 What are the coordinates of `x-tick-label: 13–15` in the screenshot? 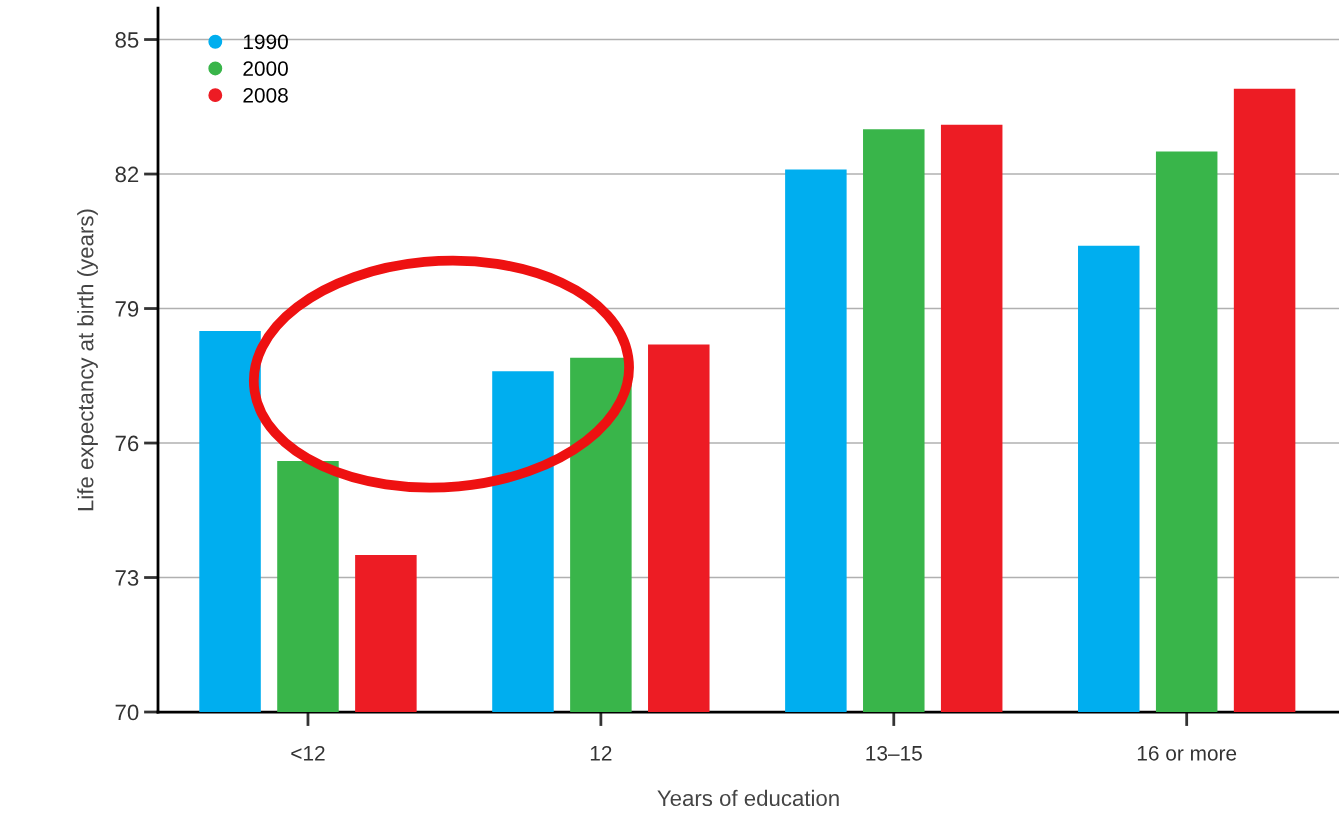 It's located at (894, 753).